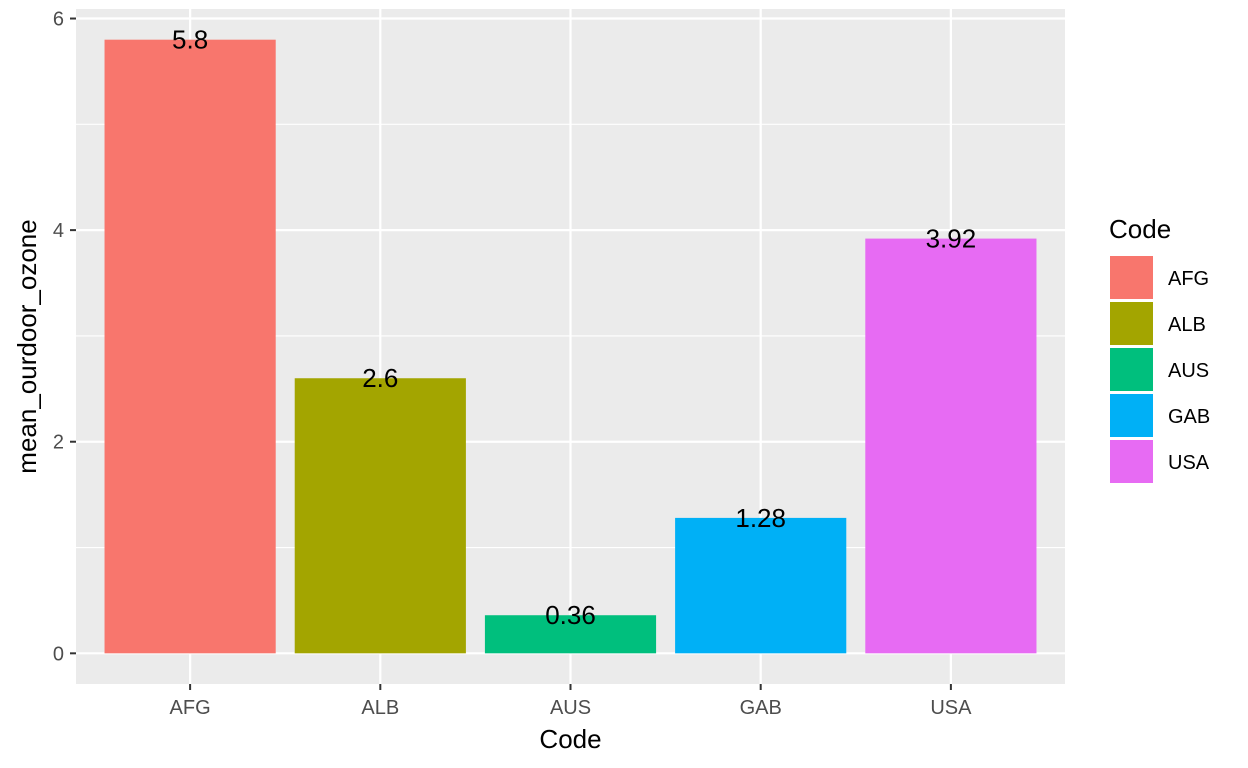 This screenshot has height=768, width=1248. Describe the element at coordinates (1131, 461) in the screenshot. I see `legend-key-usa` at that location.